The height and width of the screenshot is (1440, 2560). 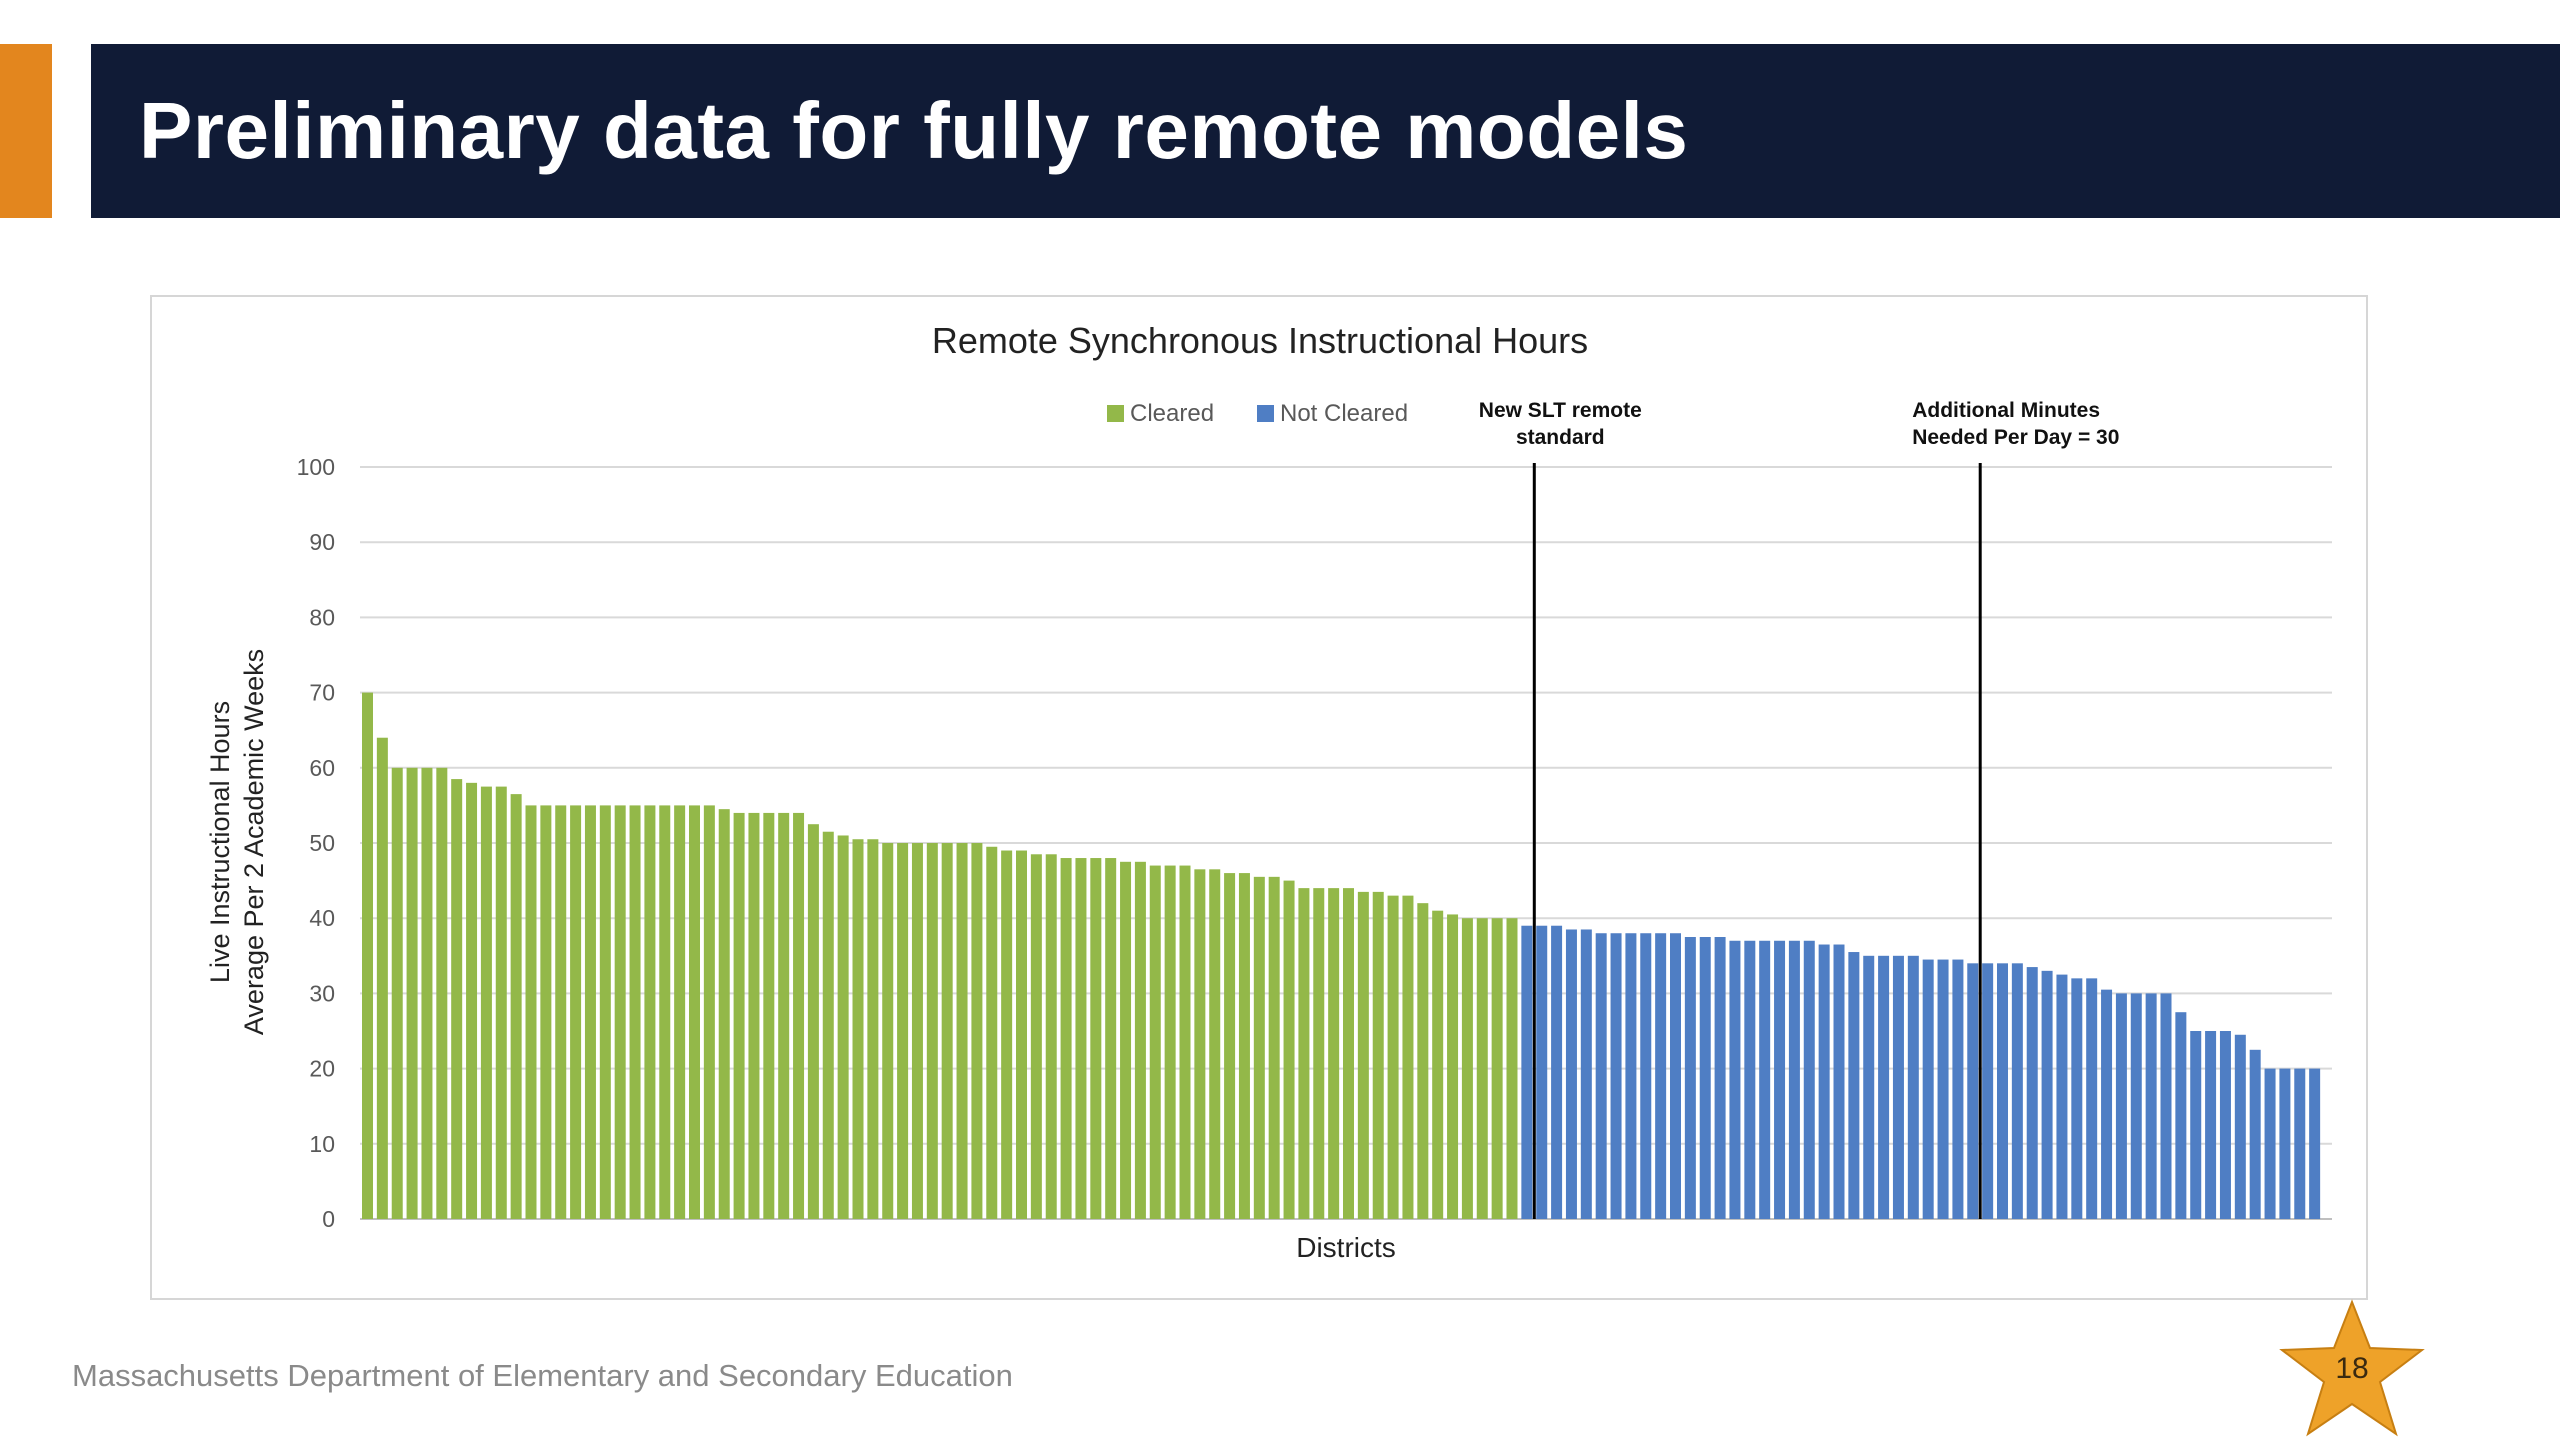 What do you see at coordinates (322, 768) in the screenshot?
I see `y-tick-label: 60` at bounding box center [322, 768].